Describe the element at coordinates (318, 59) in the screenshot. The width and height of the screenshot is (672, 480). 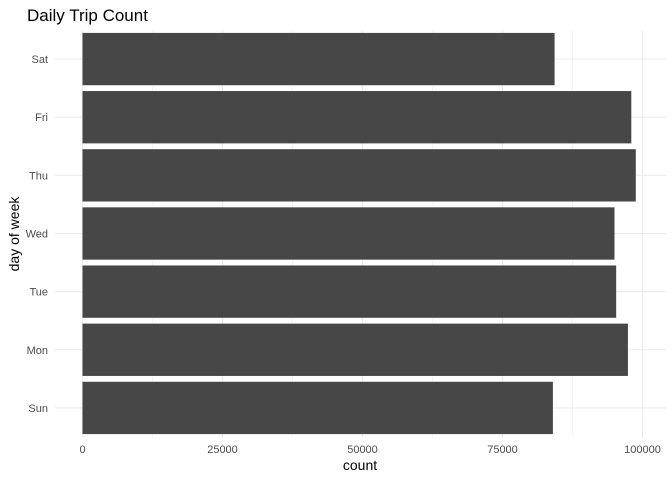
I see `bar-sat` at that location.